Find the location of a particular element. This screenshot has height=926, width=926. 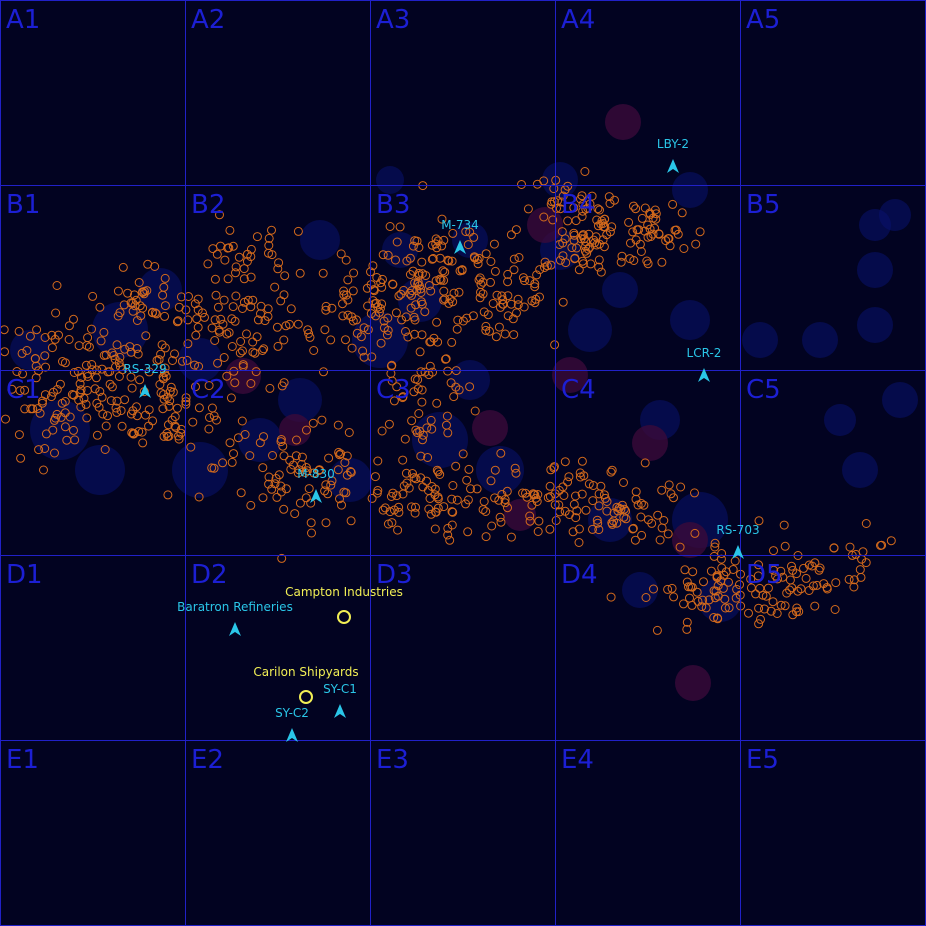

jump-gate-label: M-830 is located at coordinates (316, 474).